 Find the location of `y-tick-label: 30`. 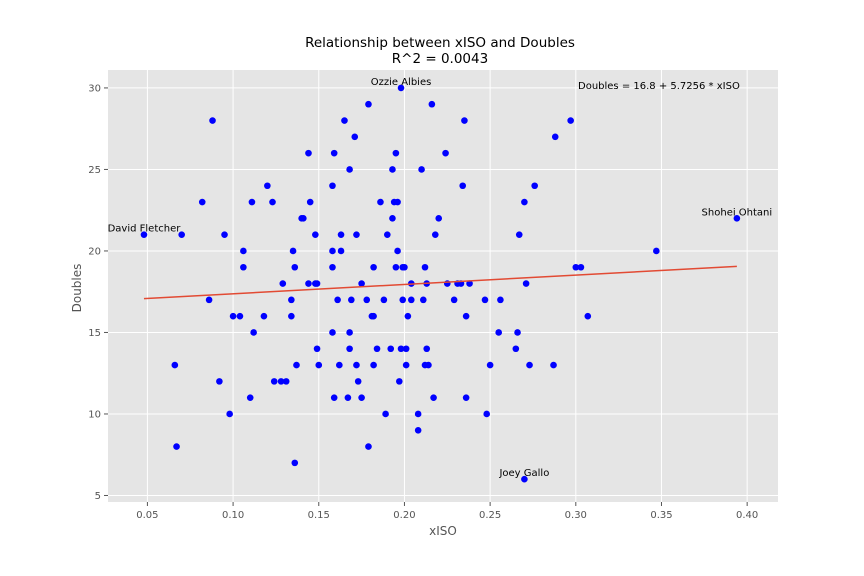

y-tick-label: 30 is located at coordinates (94, 88).